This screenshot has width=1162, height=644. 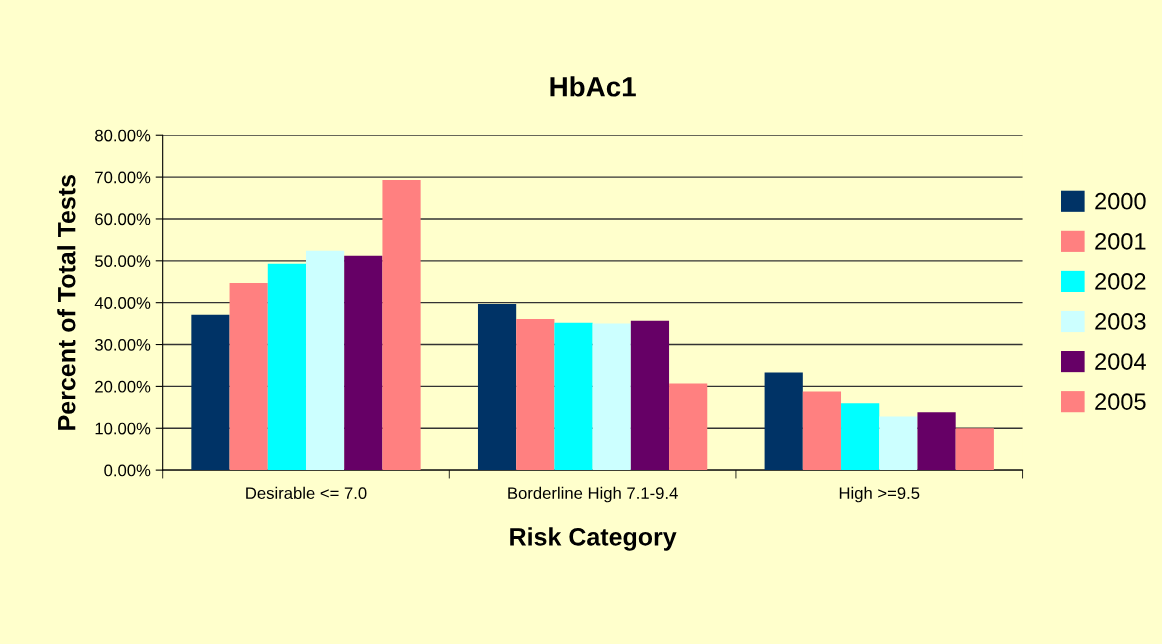 What do you see at coordinates (123, 177) in the screenshot?
I see `y-tick-label: 70.00%` at bounding box center [123, 177].